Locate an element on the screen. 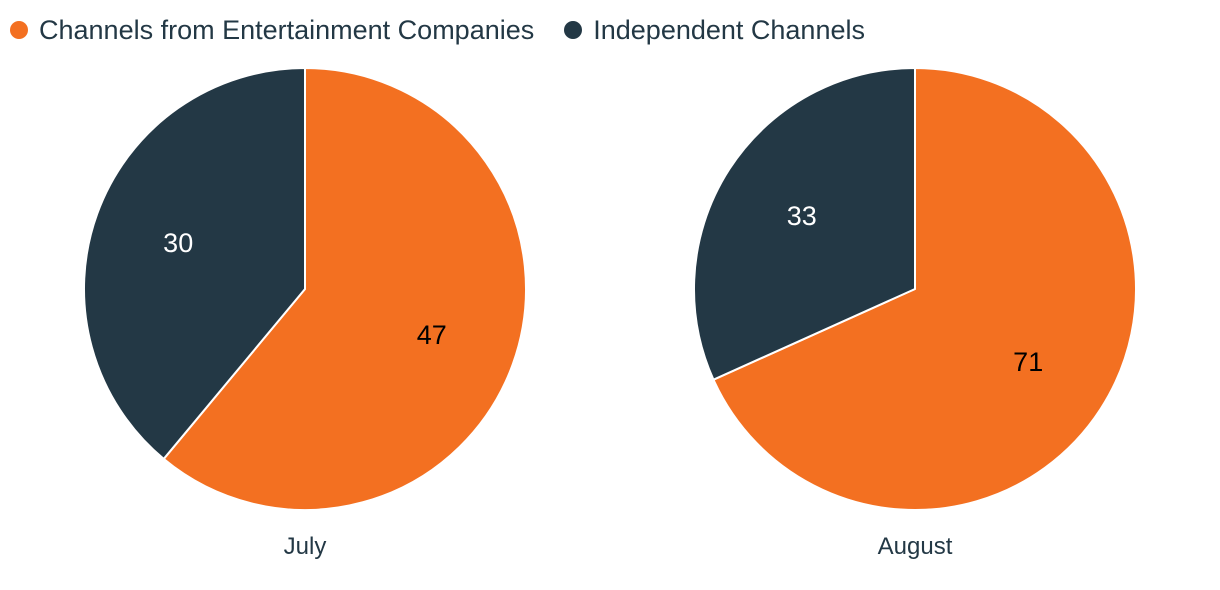 This screenshot has width=1220, height=590. legend-label: Independent Channels is located at coordinates (729, 30).